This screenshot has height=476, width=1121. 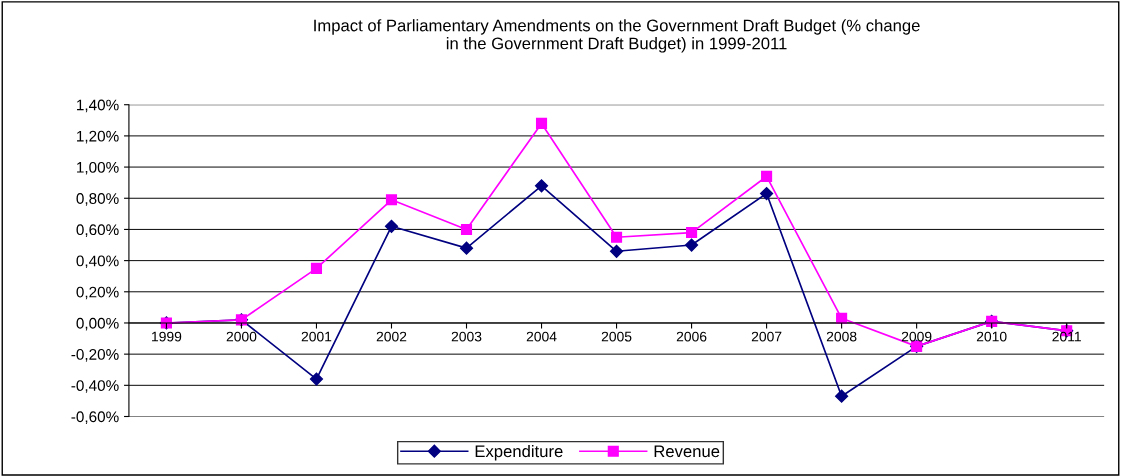 I want to click on y-tick-label: 0,80%, so click(x=97, y=199).